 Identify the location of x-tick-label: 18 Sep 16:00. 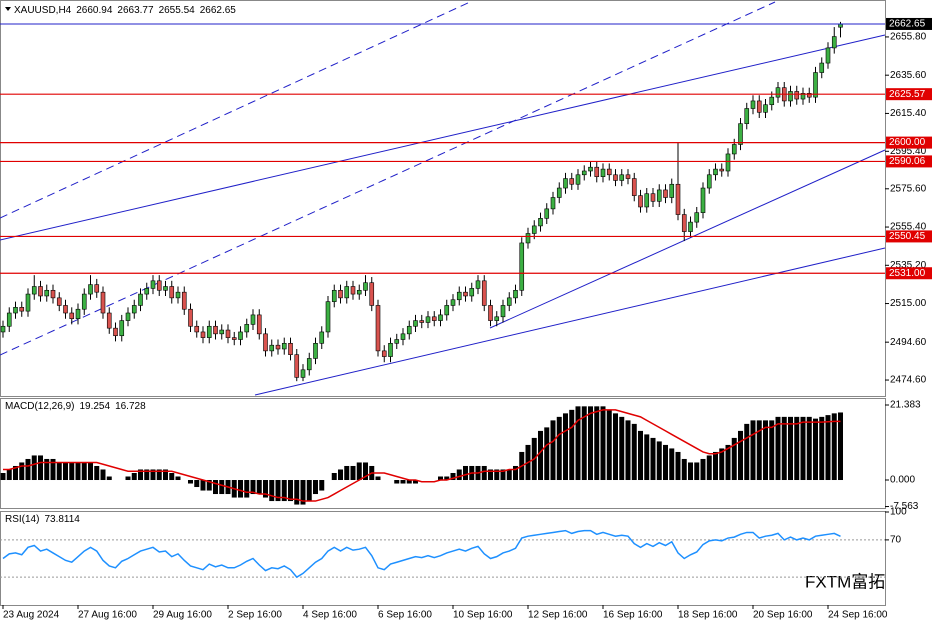
(708, 615).